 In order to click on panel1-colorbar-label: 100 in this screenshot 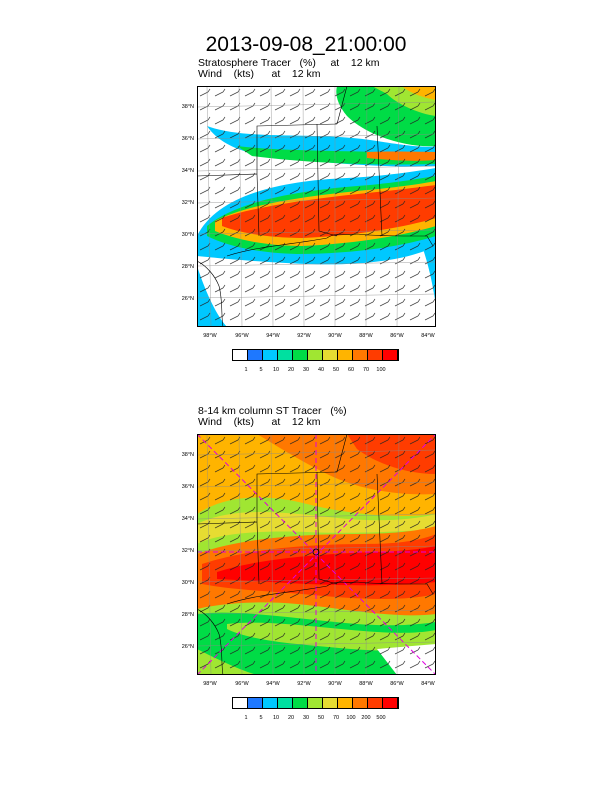, I will do `click(381, 370)`.